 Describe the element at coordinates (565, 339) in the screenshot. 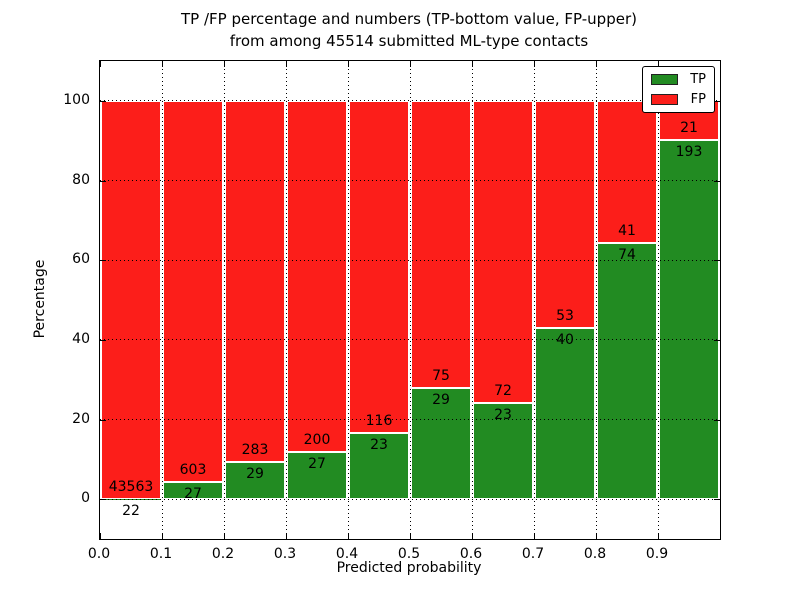

I see `bar-label-tp-count: 40` at that location.